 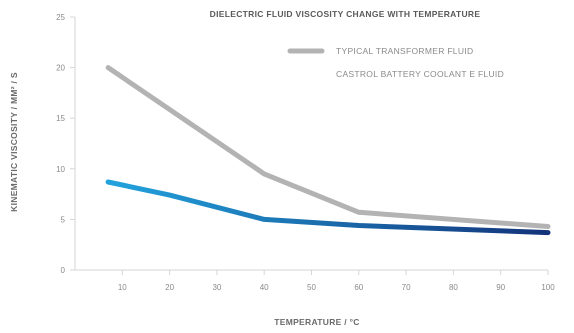 I want to click on x-axis-title: TEMPERATURE / °C, so click(x=317, y=322).